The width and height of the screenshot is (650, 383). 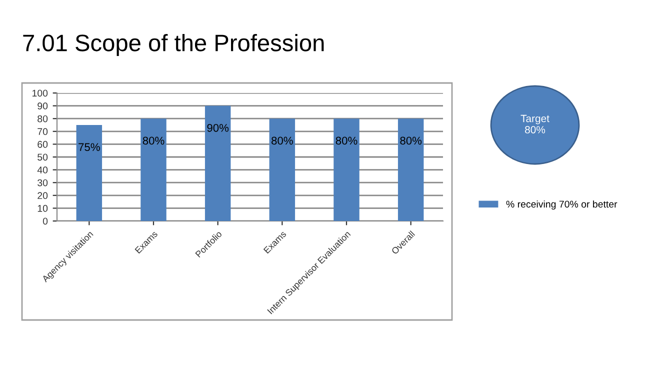 I want to click on y-tick-label: 50, so click(x=43, y=157).